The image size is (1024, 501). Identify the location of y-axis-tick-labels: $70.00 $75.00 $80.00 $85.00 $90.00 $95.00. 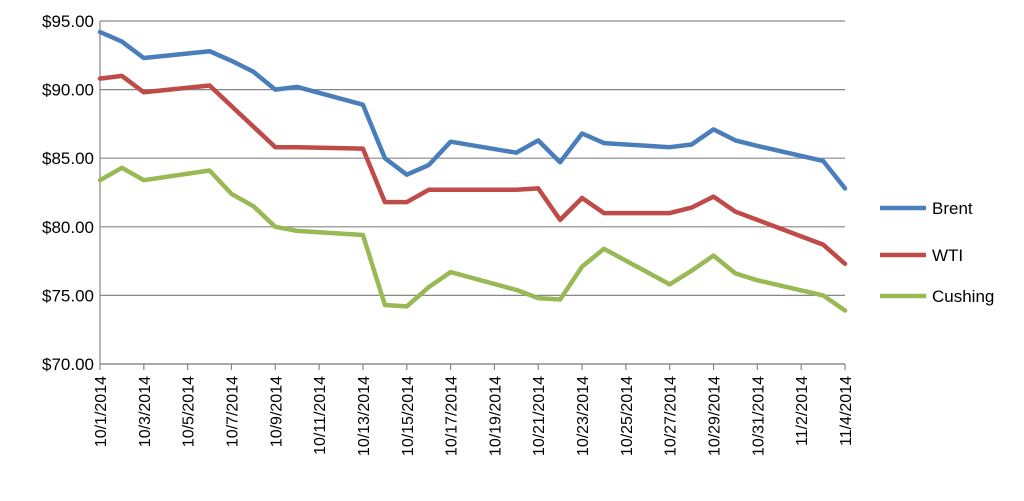
(68, 193).